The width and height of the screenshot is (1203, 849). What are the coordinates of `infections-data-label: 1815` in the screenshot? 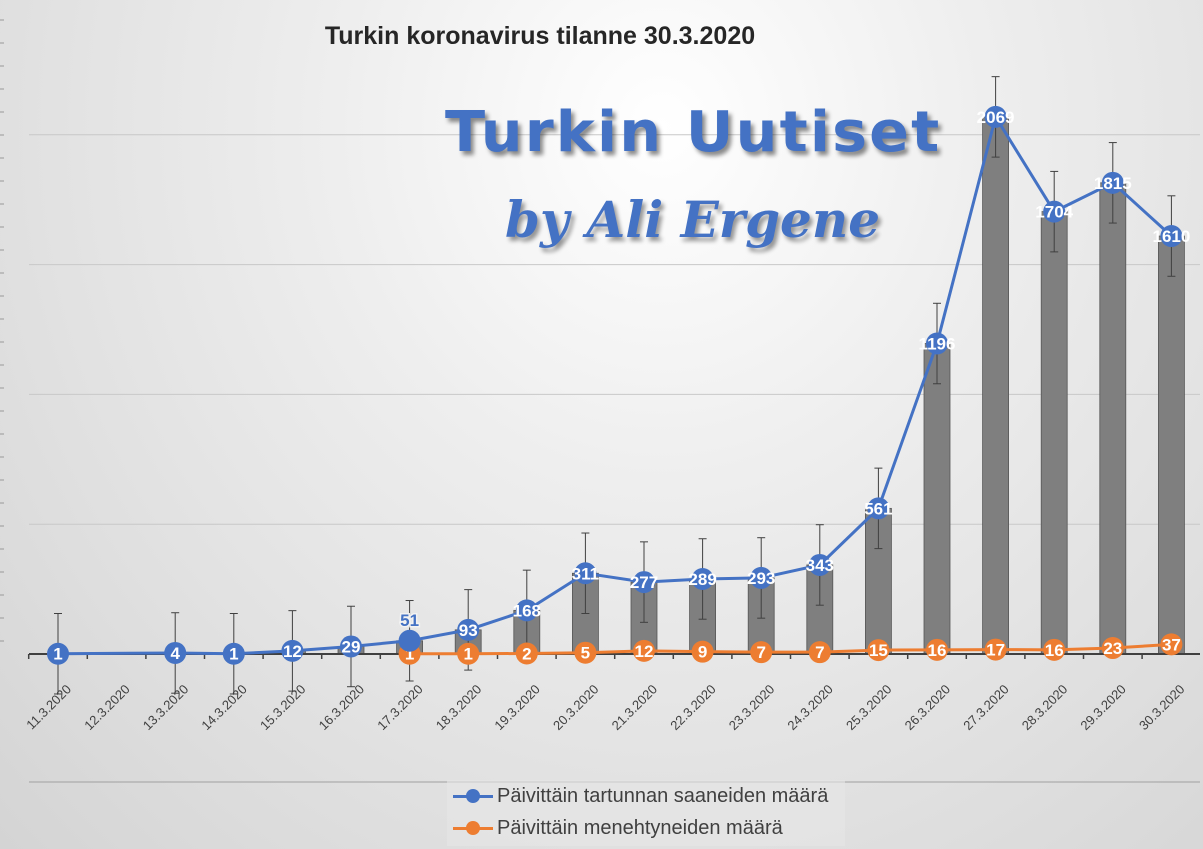 It's located at (1113, 183).